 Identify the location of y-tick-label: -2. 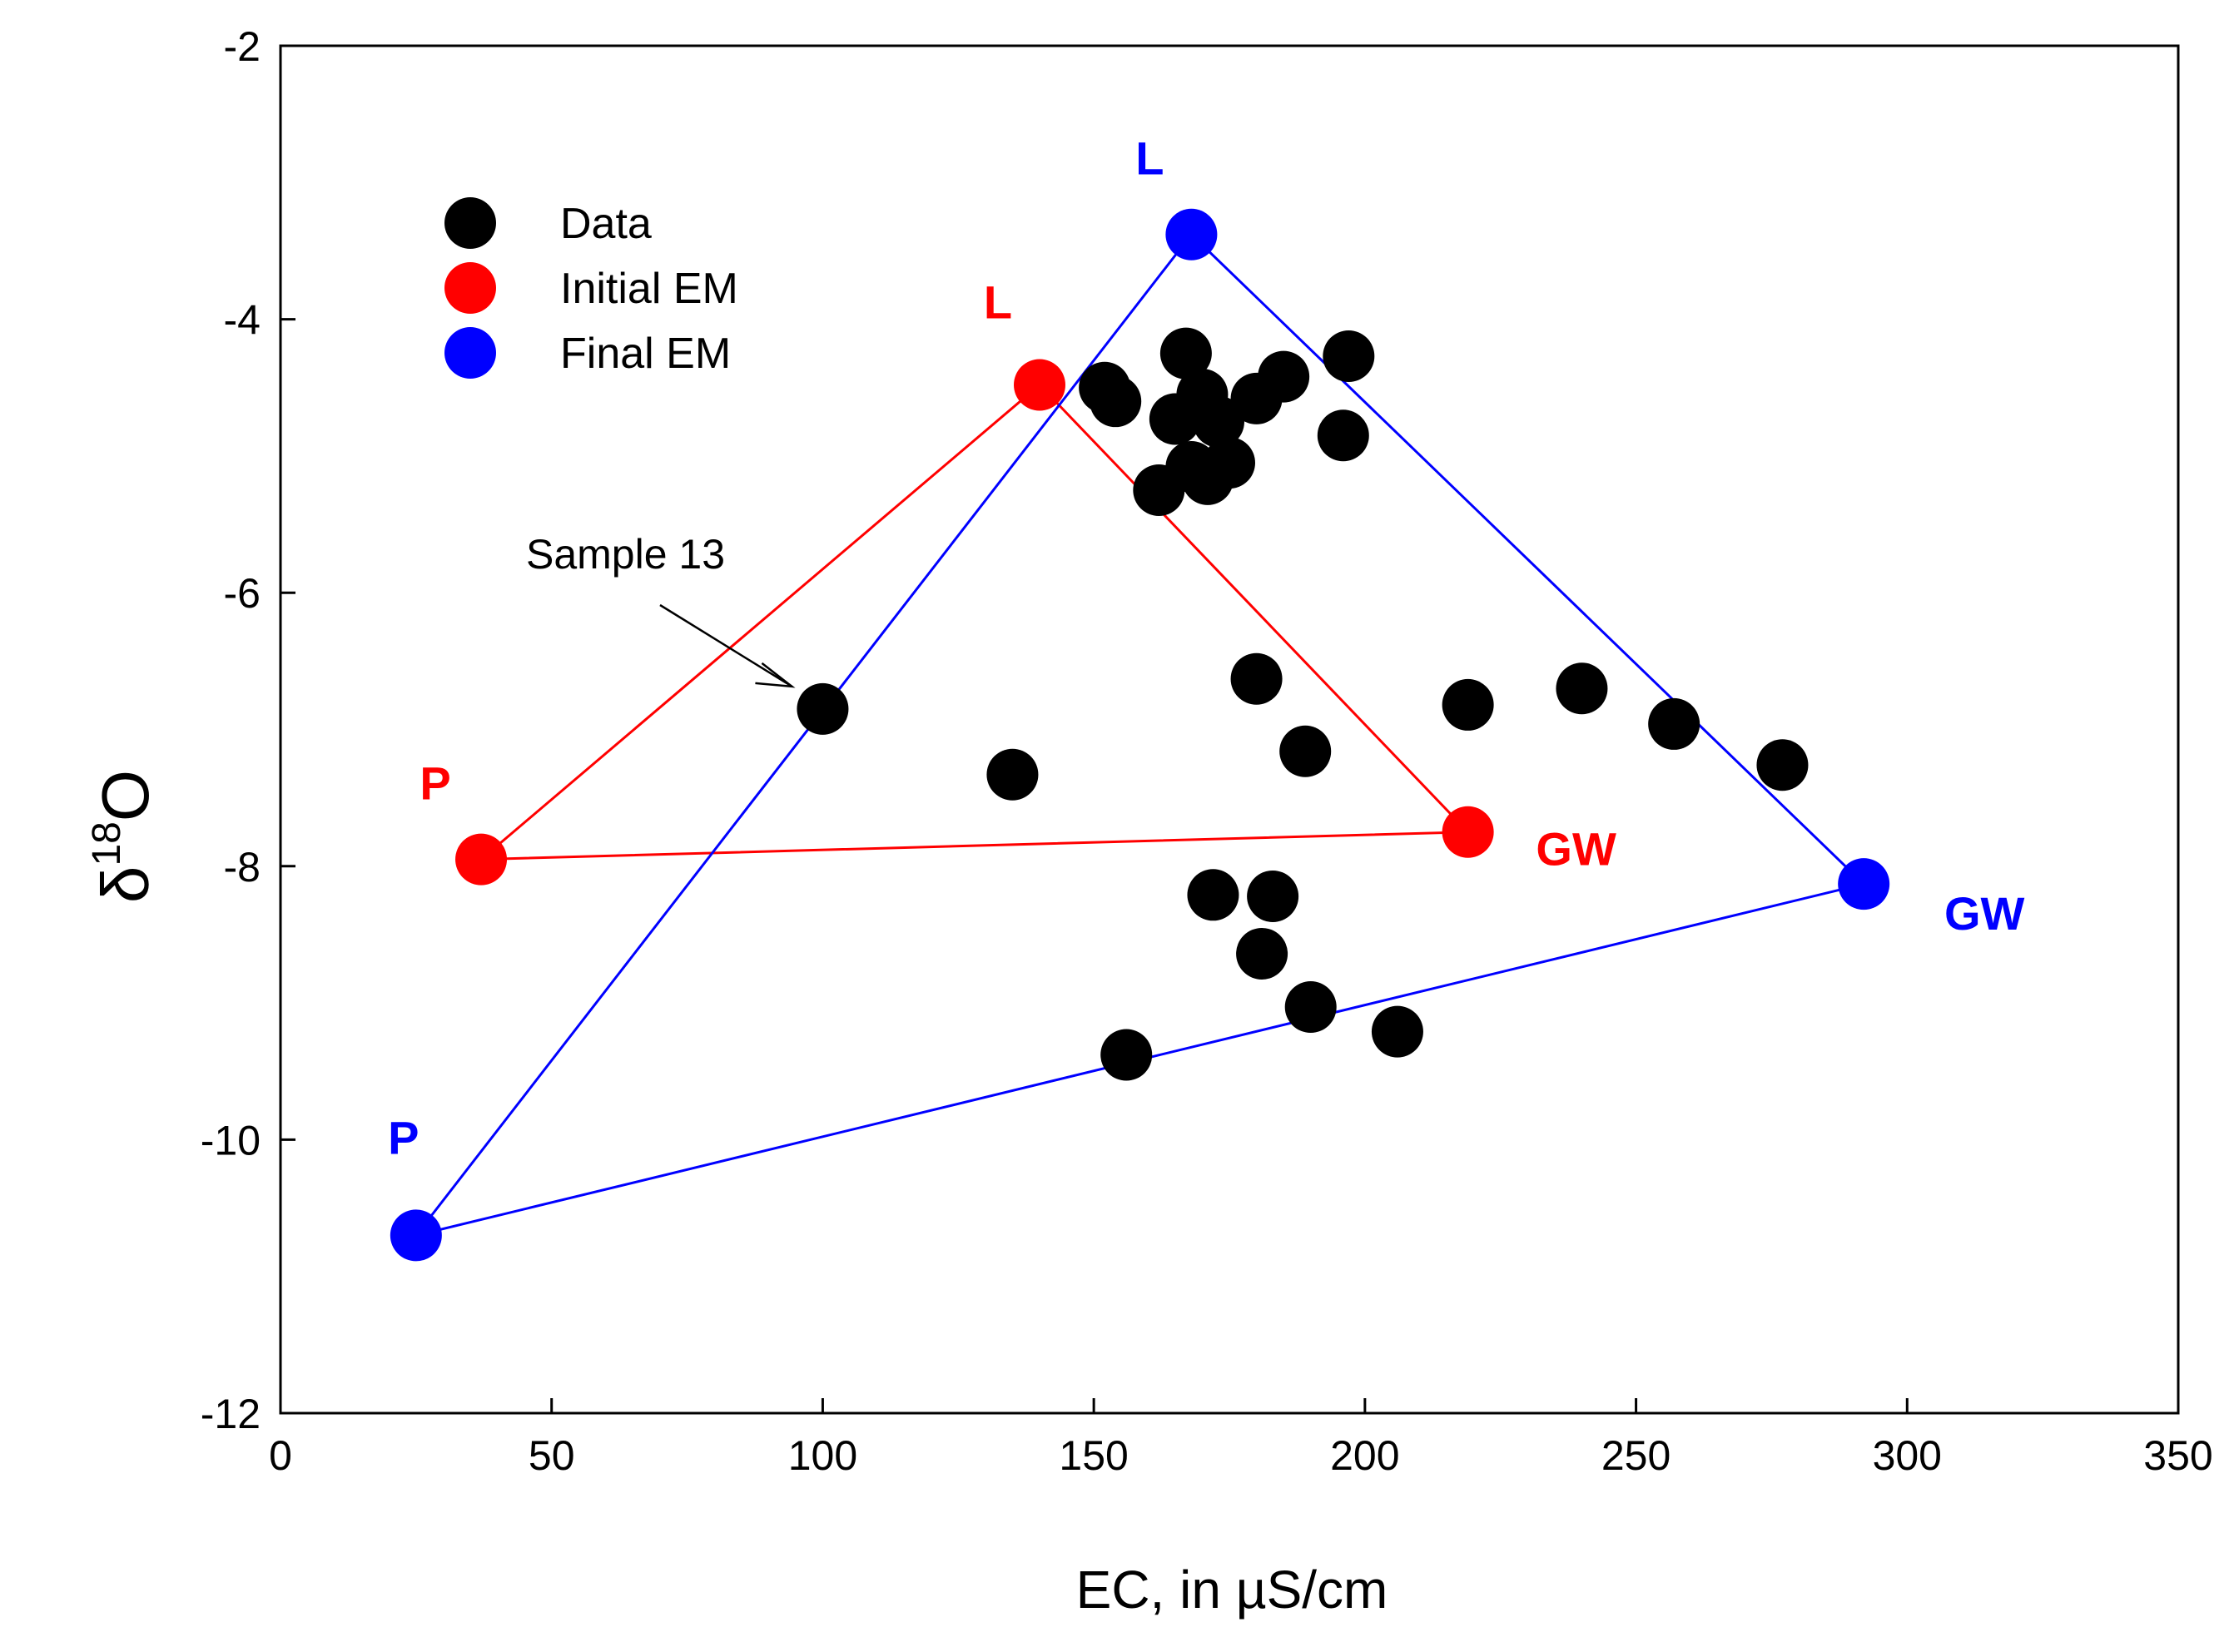
(243, 46).